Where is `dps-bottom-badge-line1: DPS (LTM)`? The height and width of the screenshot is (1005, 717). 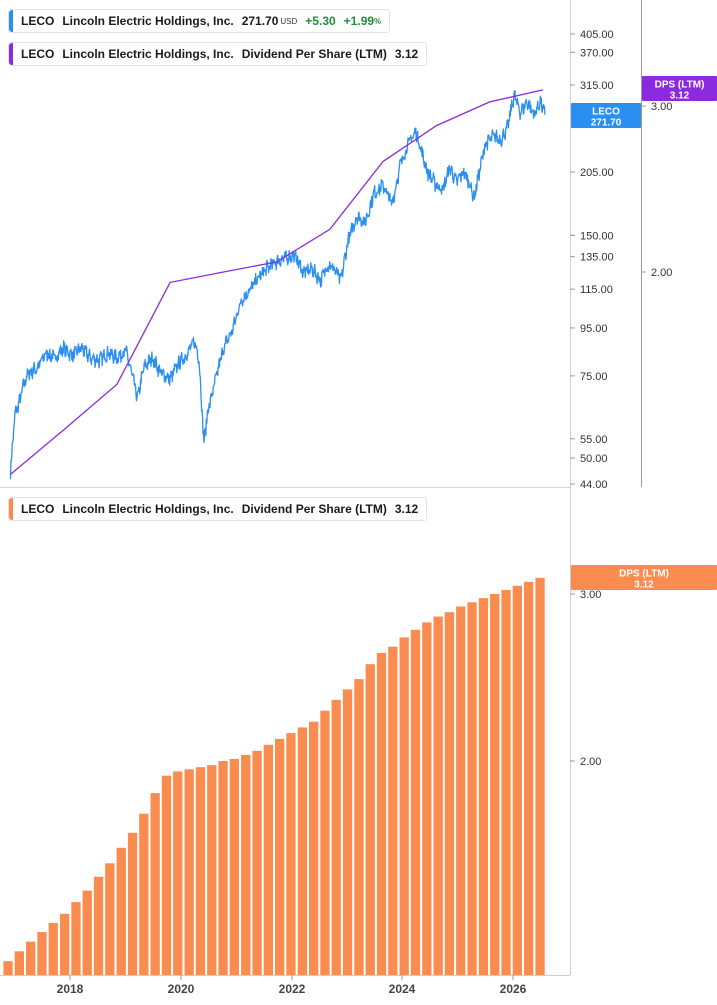
dps-bottom-badge-line1: DPS (LTM) is located at coordinates (644, 574).